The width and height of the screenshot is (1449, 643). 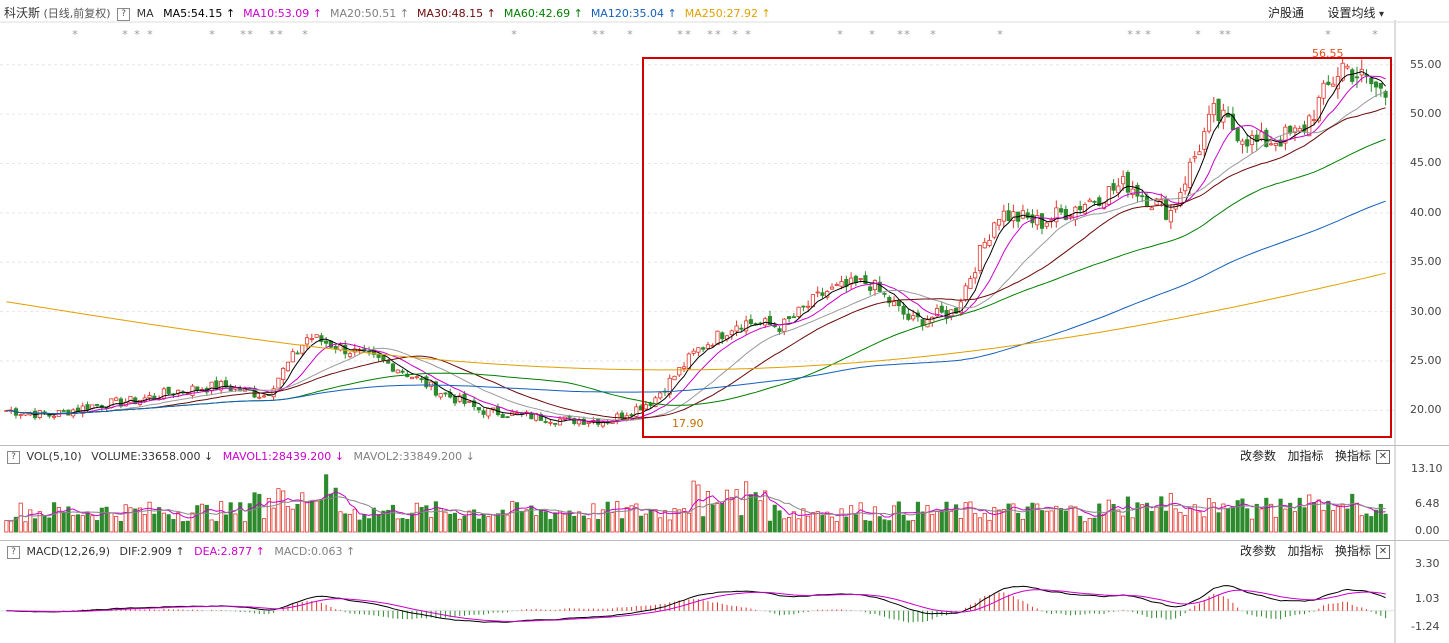 What do you see at coordinates (199, 13) in the screenshot?
I see `ma-item-0: MA5:54.15 ↑` at bounding box center [199, 13].